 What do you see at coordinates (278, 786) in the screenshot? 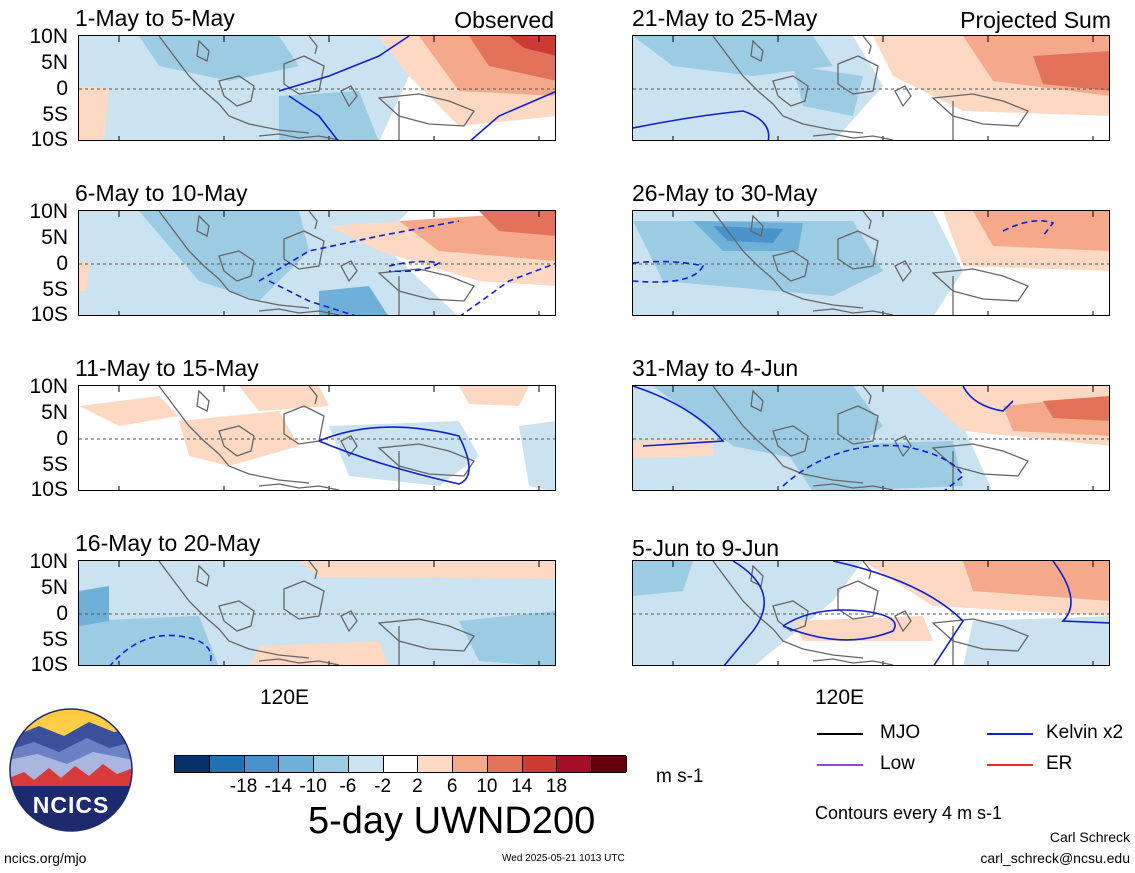
I see `colorbar-tick-label: -14` at bounding box center [278, 786].